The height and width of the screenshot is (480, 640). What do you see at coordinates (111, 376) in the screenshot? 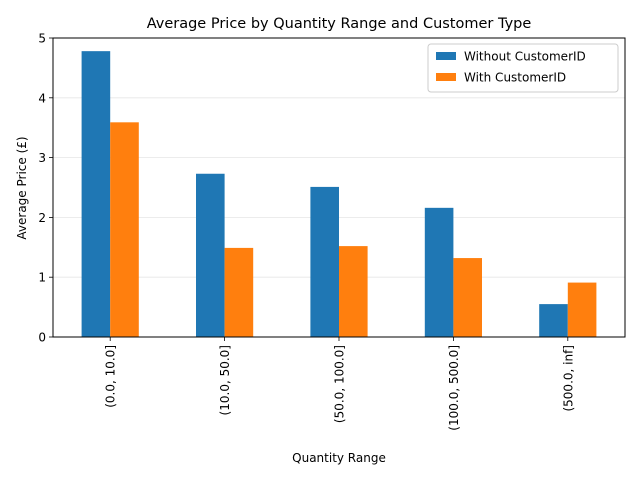
I see `x-tick-label: (0.0, 10.0]` at bounding box center [111, 376].